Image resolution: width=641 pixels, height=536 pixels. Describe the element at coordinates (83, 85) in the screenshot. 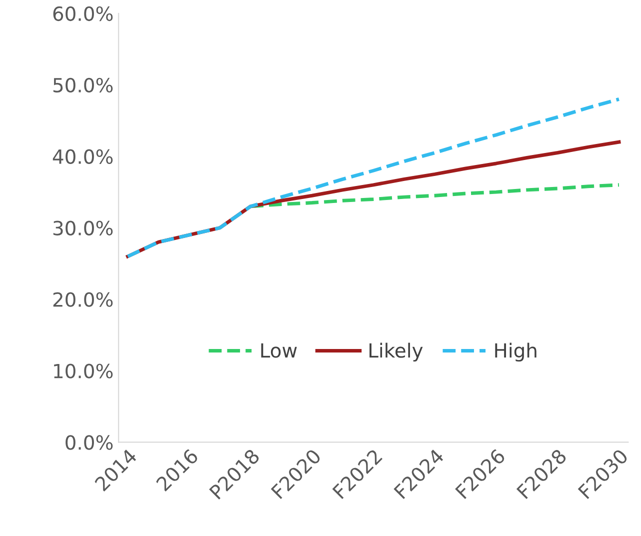

I see `y-tick-label: 50.0%` at that location.